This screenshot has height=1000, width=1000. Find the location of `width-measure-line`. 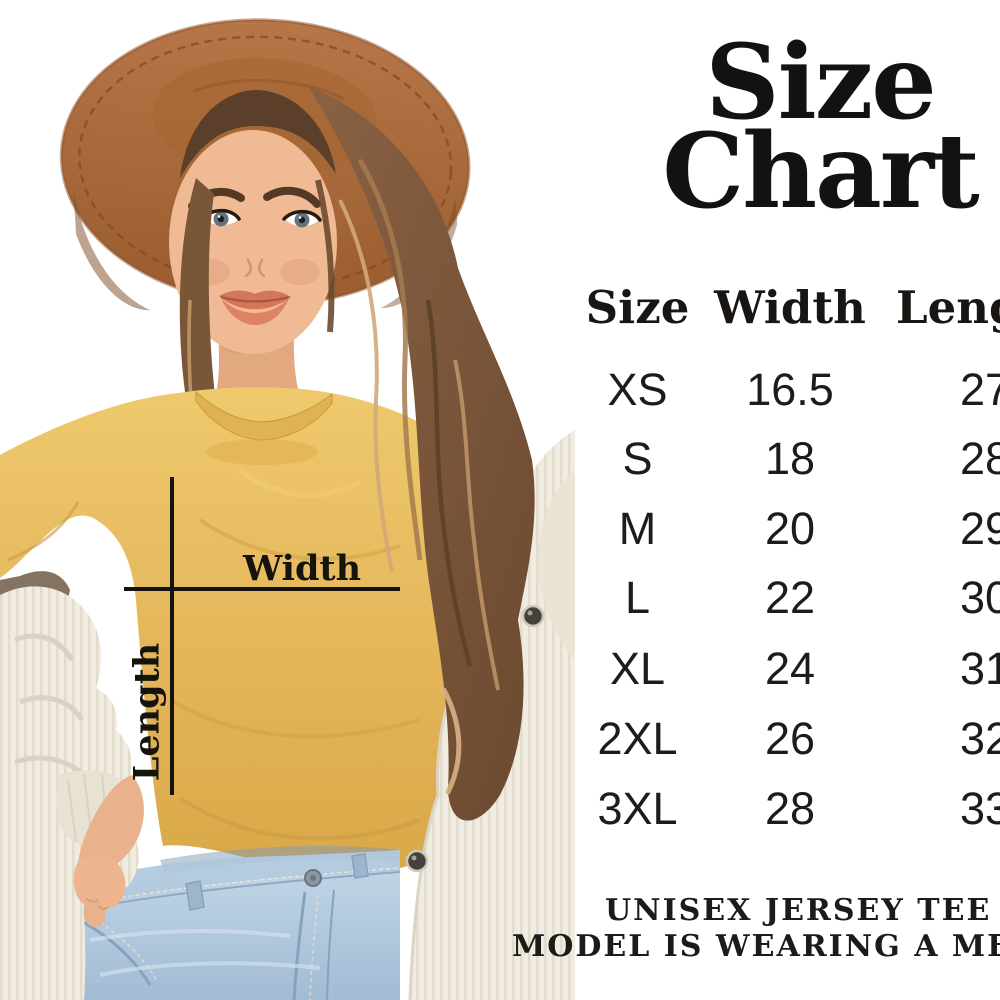

width-measure-line is located at coordinates (262, 589).